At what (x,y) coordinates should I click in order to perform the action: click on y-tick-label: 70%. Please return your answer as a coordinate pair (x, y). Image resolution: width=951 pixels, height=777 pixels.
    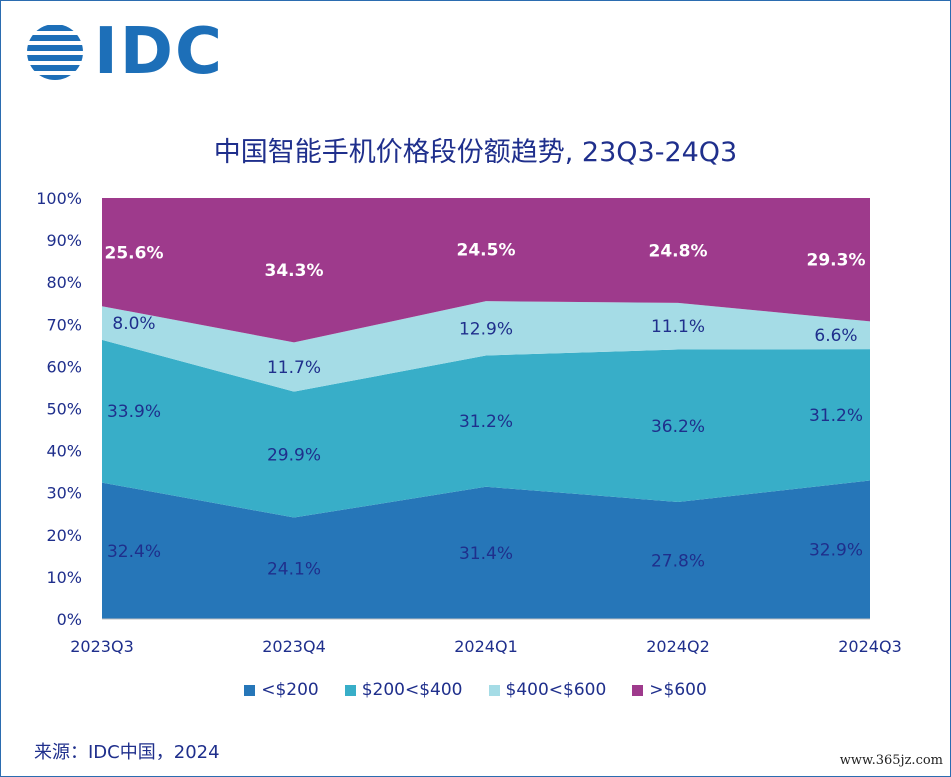
    Looking at the image, I should click on (64, 324).